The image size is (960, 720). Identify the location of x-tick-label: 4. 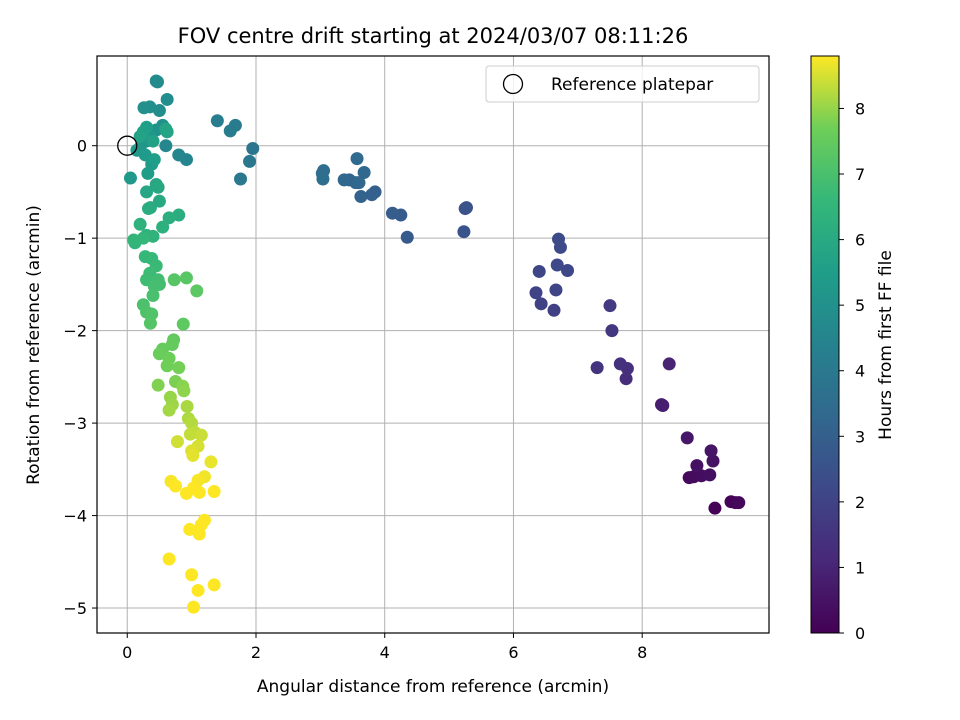
(385, 652).